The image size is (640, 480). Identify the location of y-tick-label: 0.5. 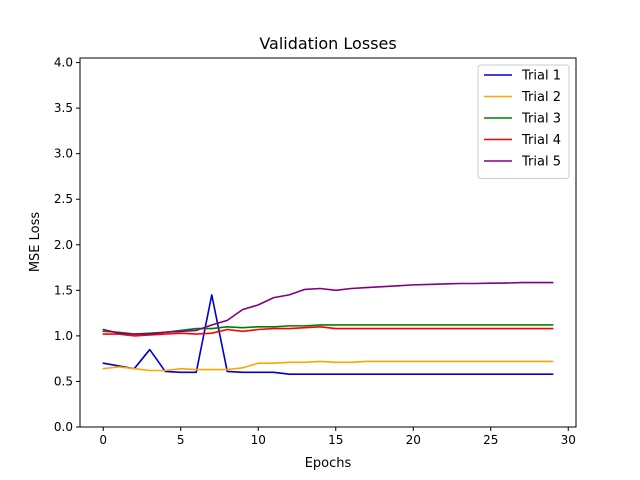
(63, 381).